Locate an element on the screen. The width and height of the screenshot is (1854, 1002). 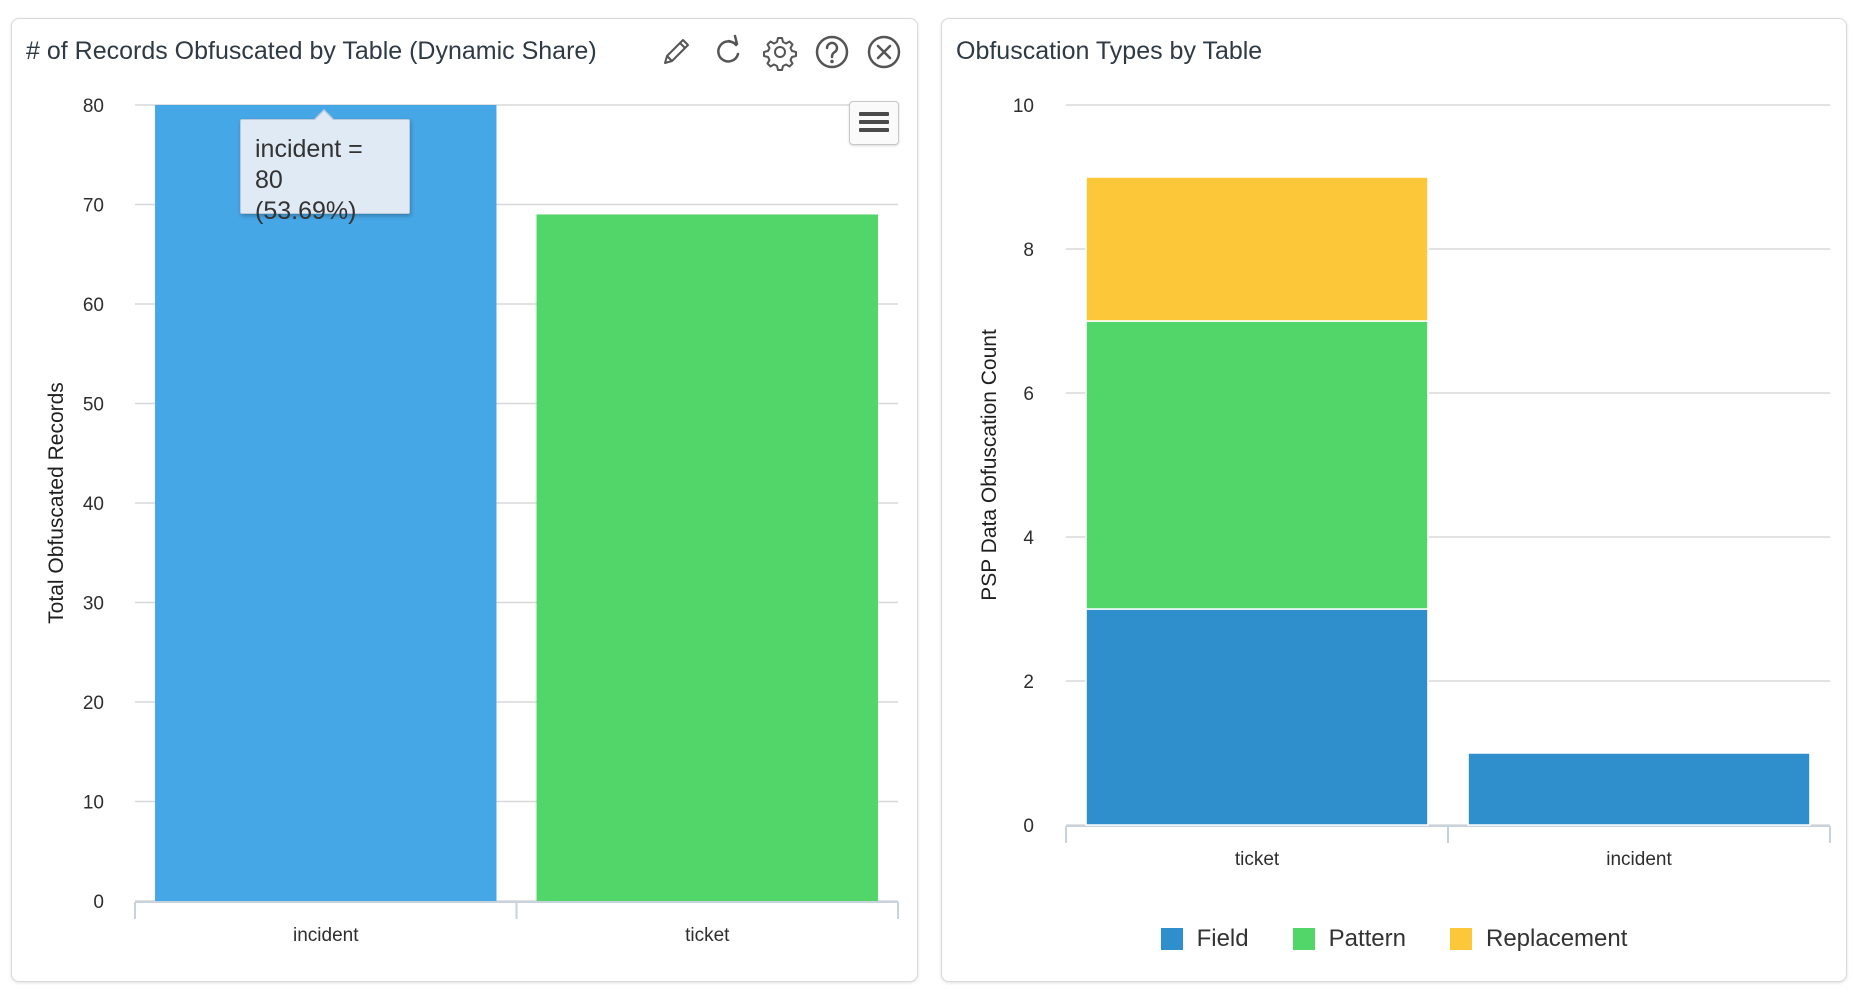
chart-menu-button is located at coordinates (874, 123).